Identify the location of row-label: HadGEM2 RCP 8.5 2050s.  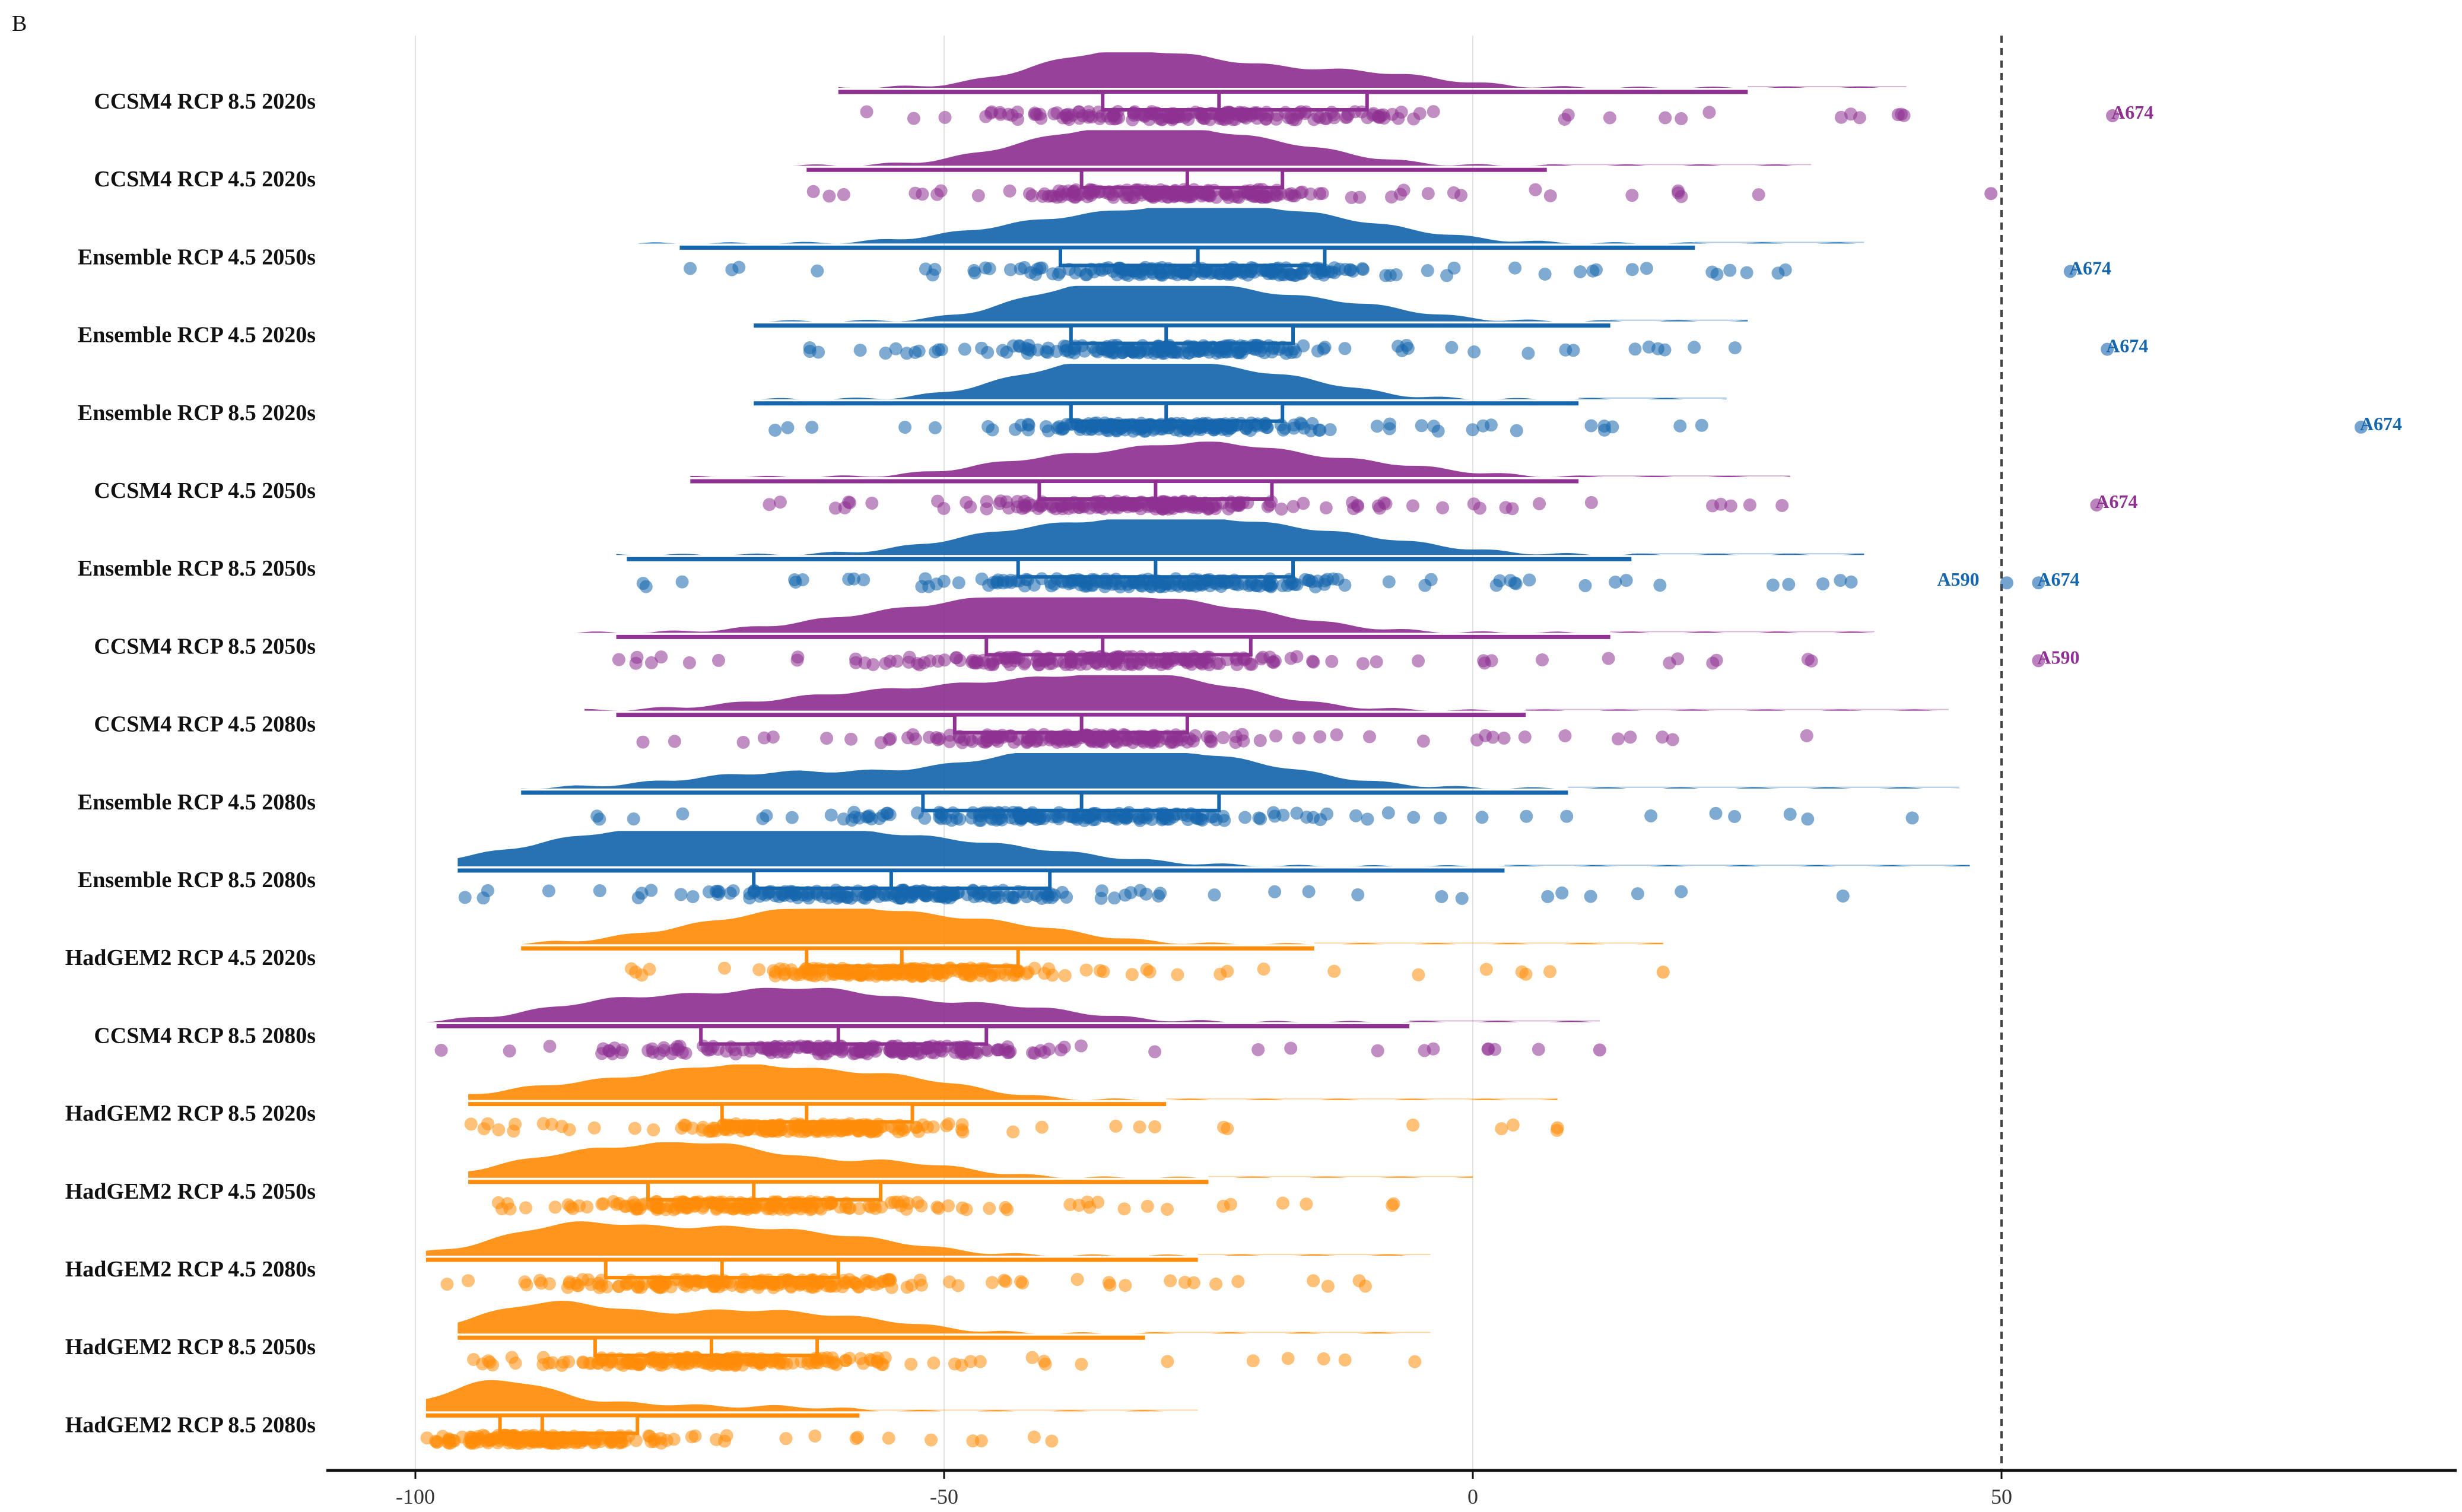
(190, 1347).